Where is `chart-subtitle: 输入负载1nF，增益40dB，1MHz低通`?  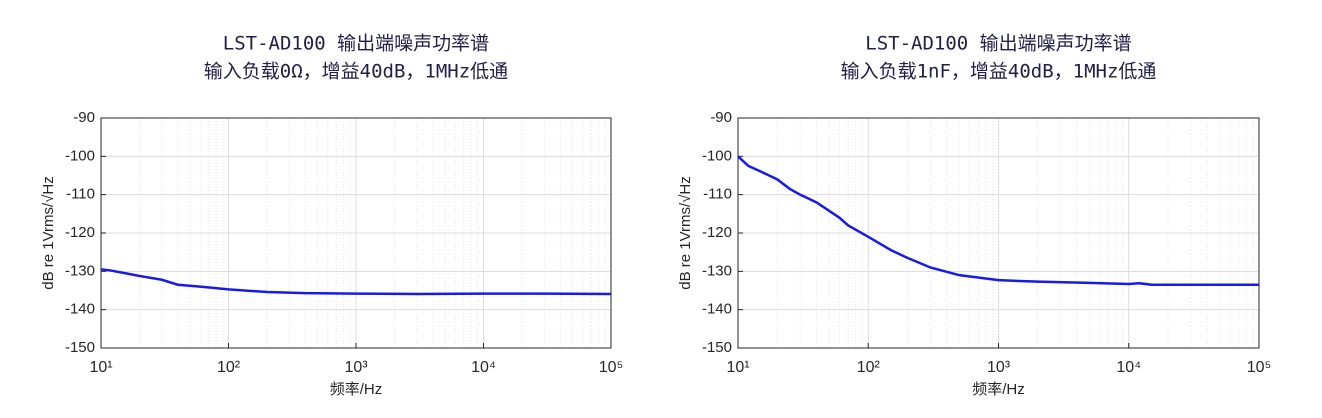
chart-subtitle: 输入负载1nF，增益40dB，1MHz低通 is located at coordinates (999, 72).